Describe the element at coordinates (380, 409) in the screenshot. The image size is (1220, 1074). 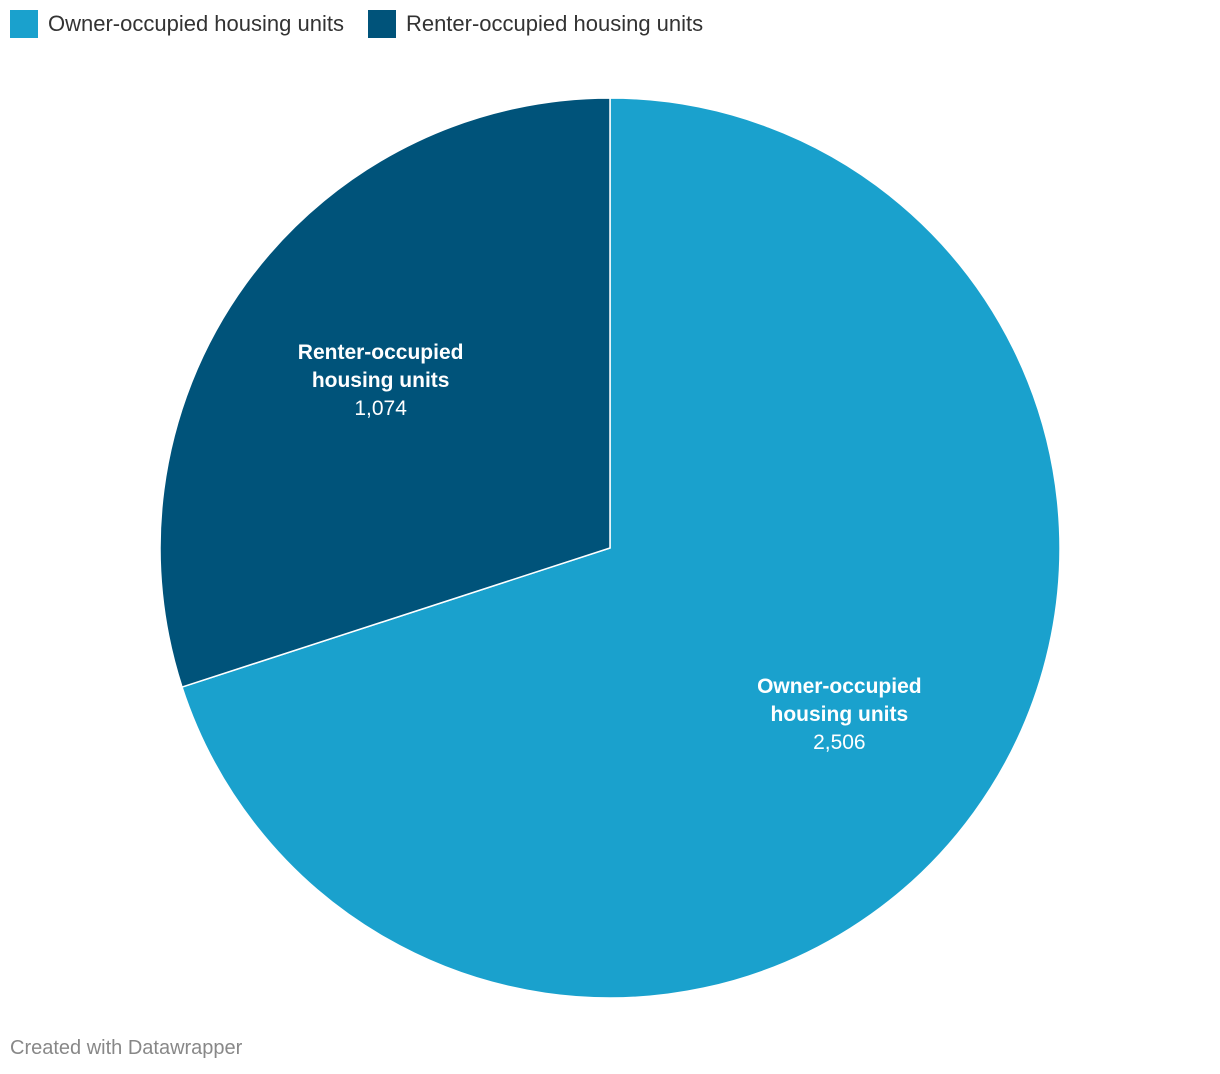
I see `slice-value: 1,074` at that location.